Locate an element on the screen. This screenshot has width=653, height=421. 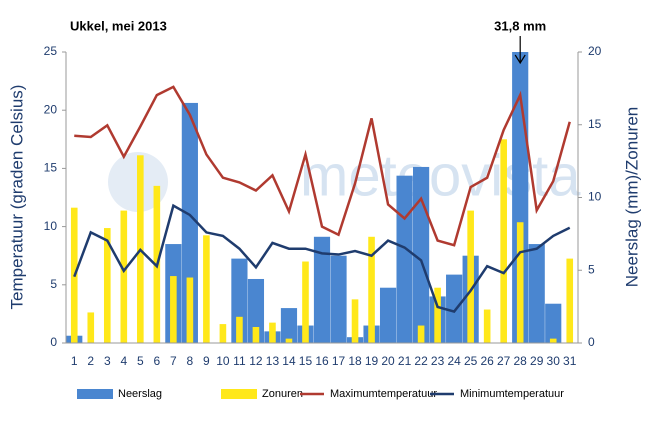
y2-tick-label: 10 is located at coordinates (595, 197).